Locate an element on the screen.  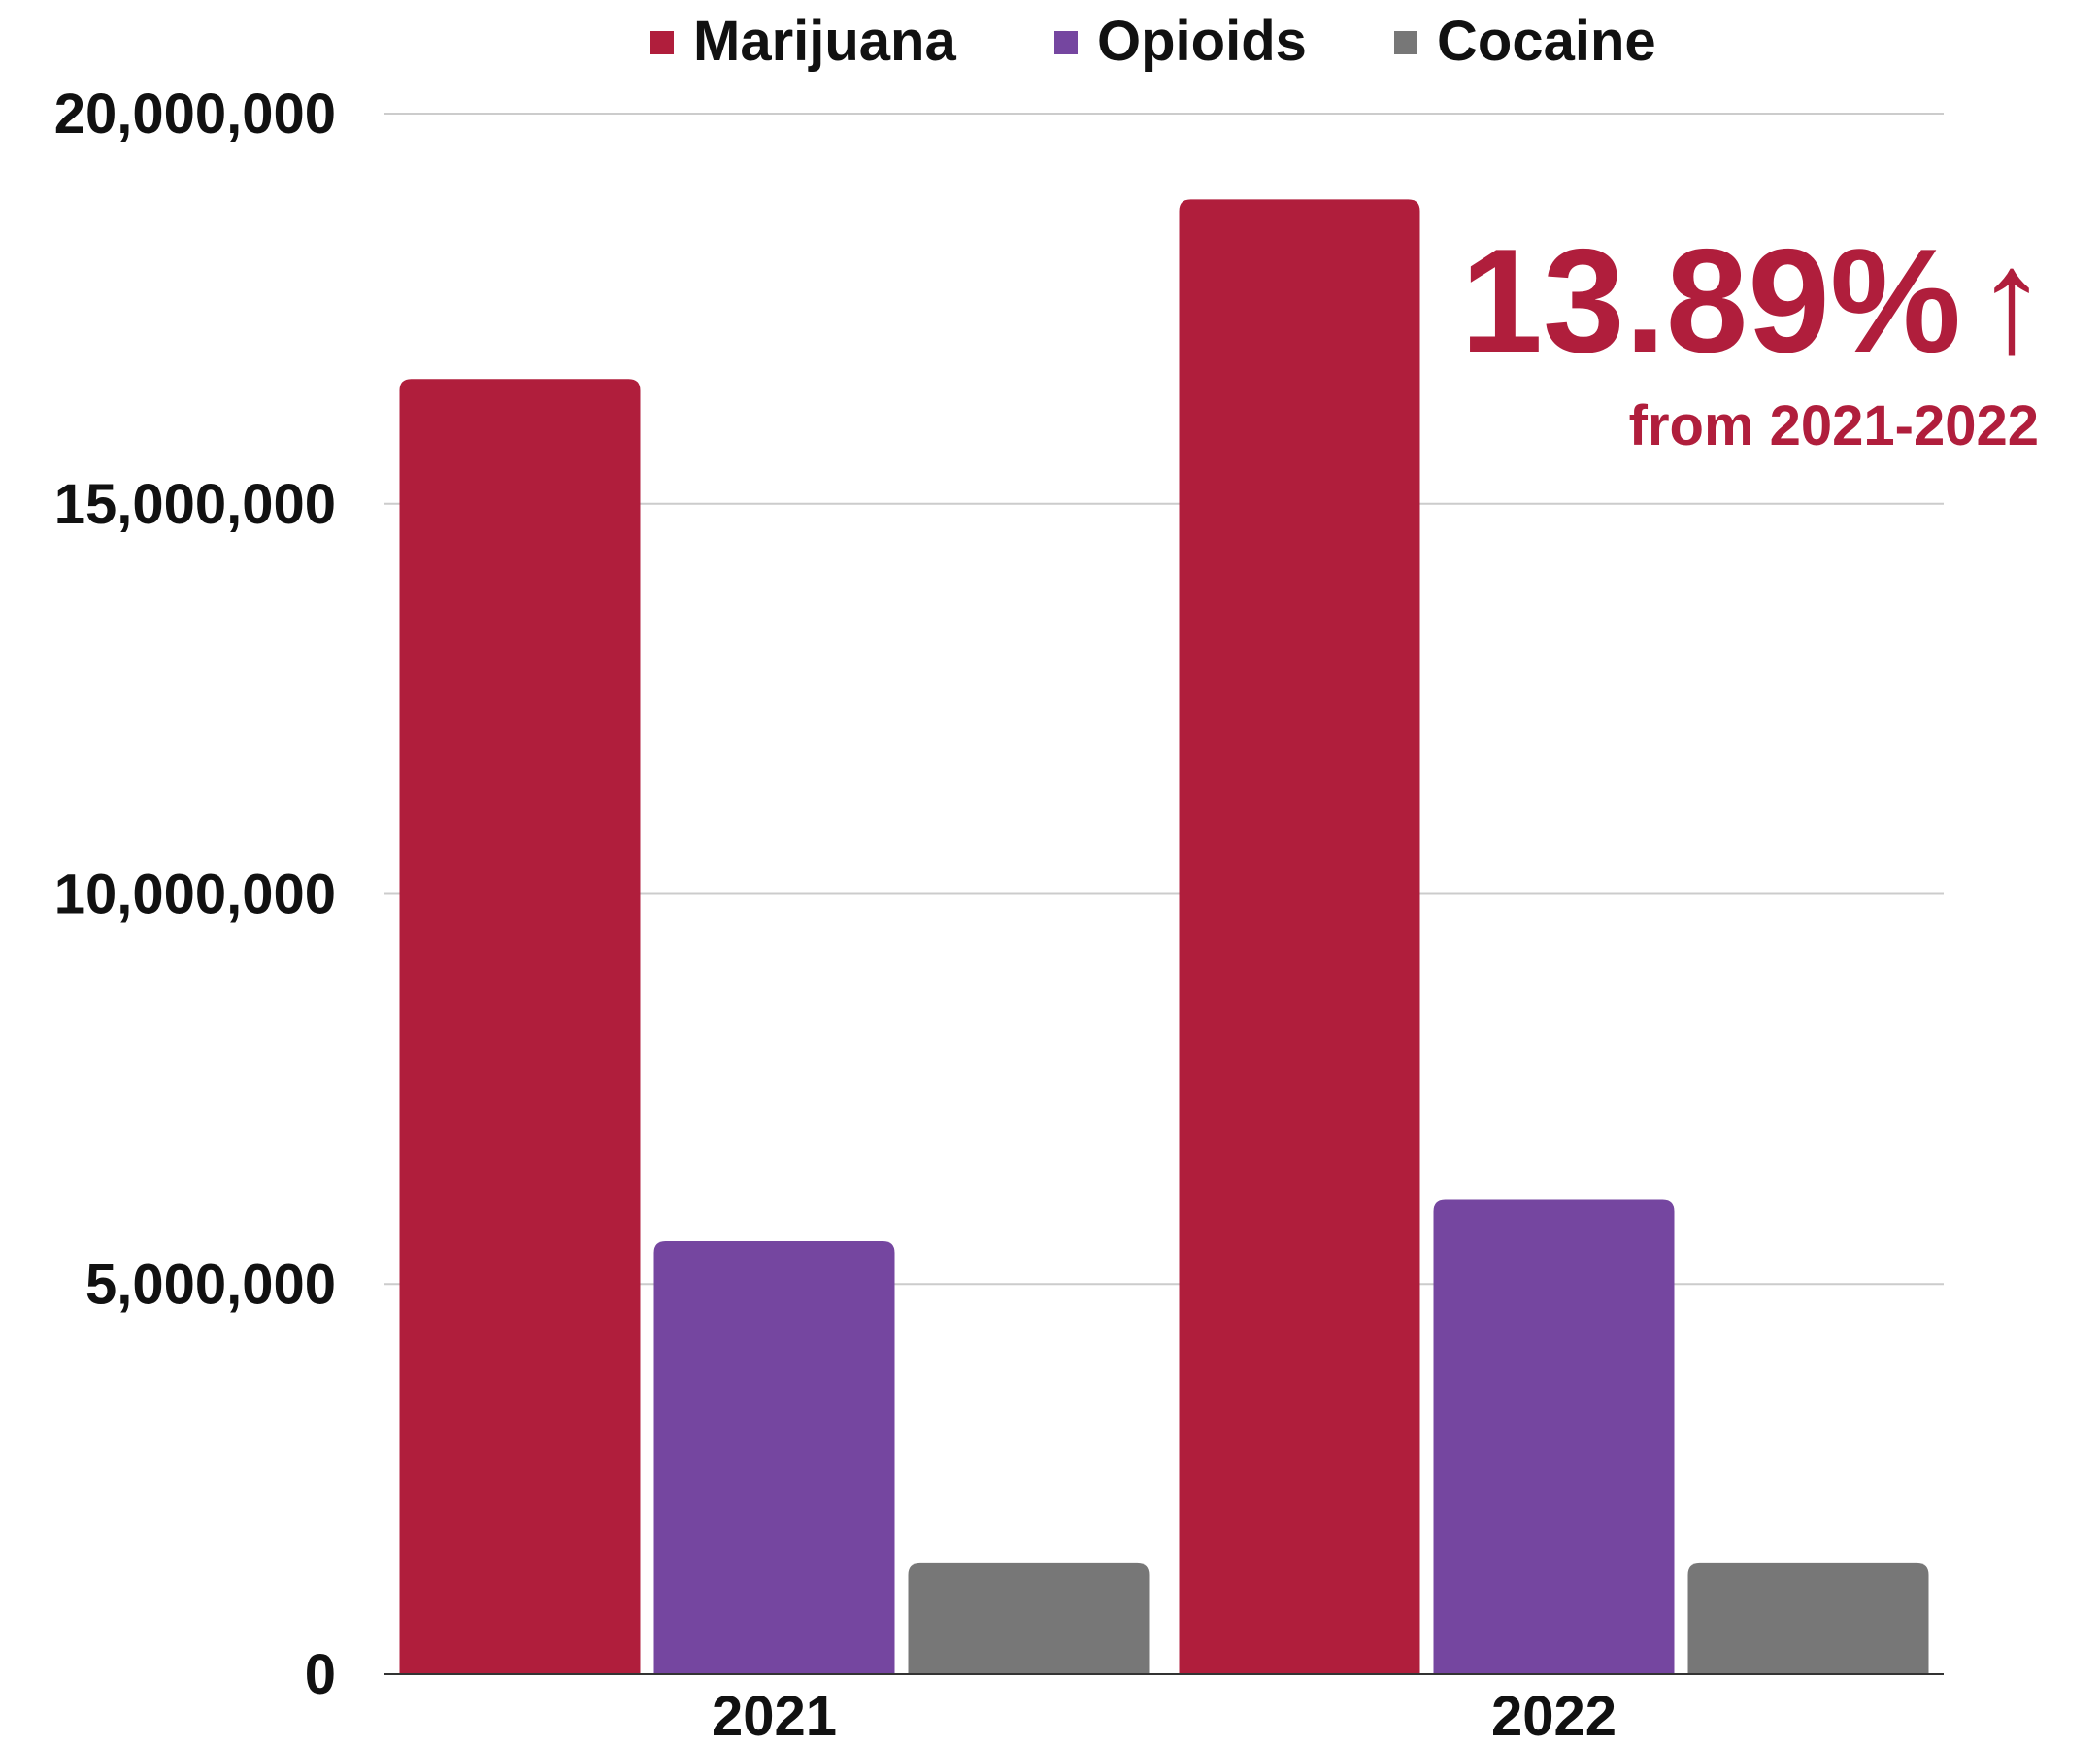
bar-opioids-2022 is located at coordinates (1554, 1436).